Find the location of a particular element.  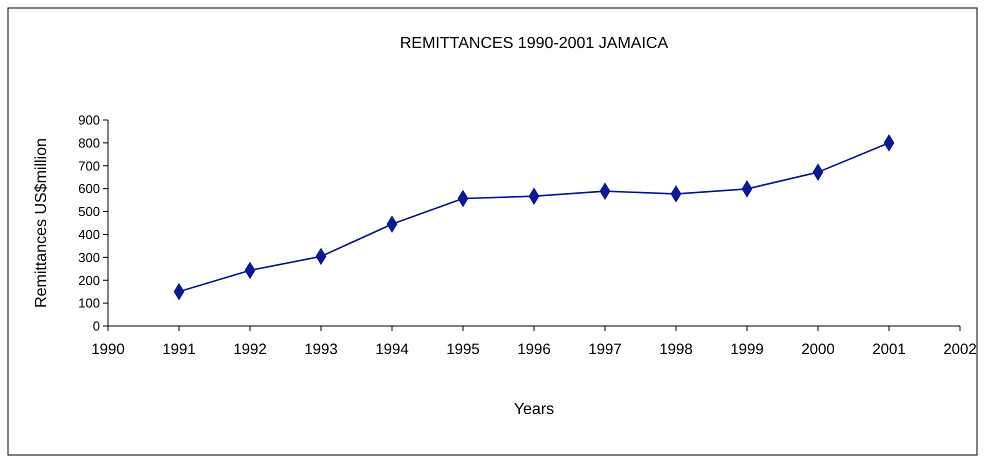

x-tick-label: 2001 is located at coordinates (889, 349).